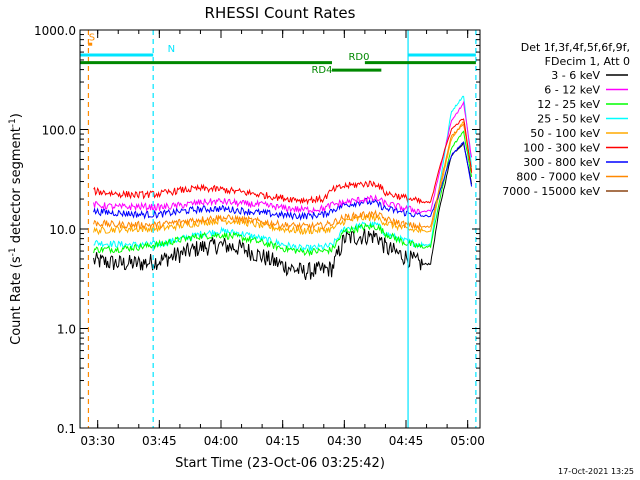 The width and height of the screenshot is (640, 480). What do you see at coordinates (575, 75) in the screenshot?
I see `legend-entry-label: 3 - 6 keV` at bounding box center [575, 75].